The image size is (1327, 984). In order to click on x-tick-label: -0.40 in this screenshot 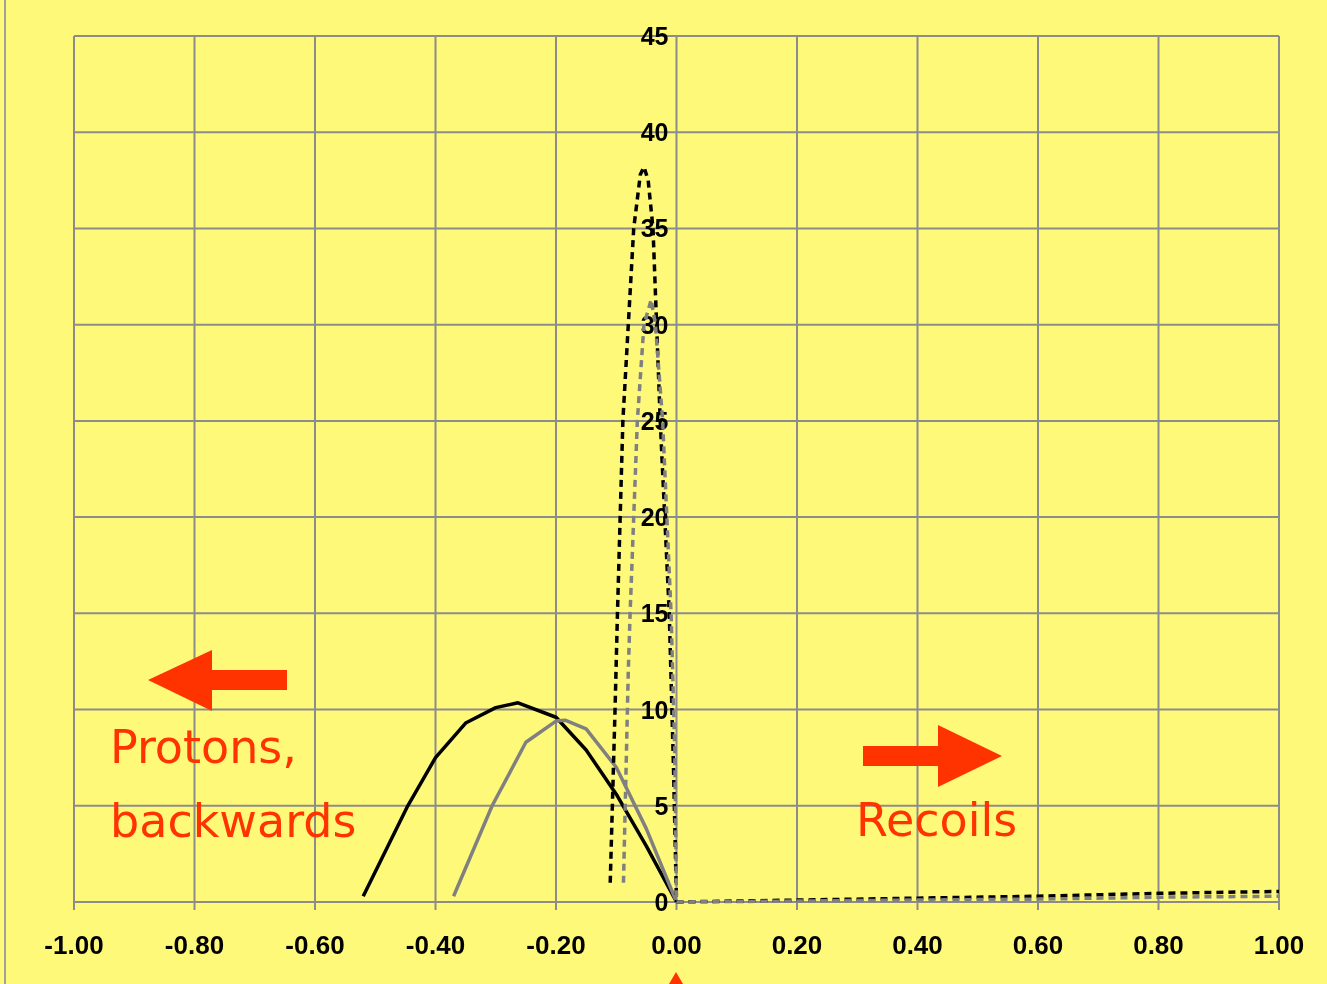, I will do `click(435, 945)`.